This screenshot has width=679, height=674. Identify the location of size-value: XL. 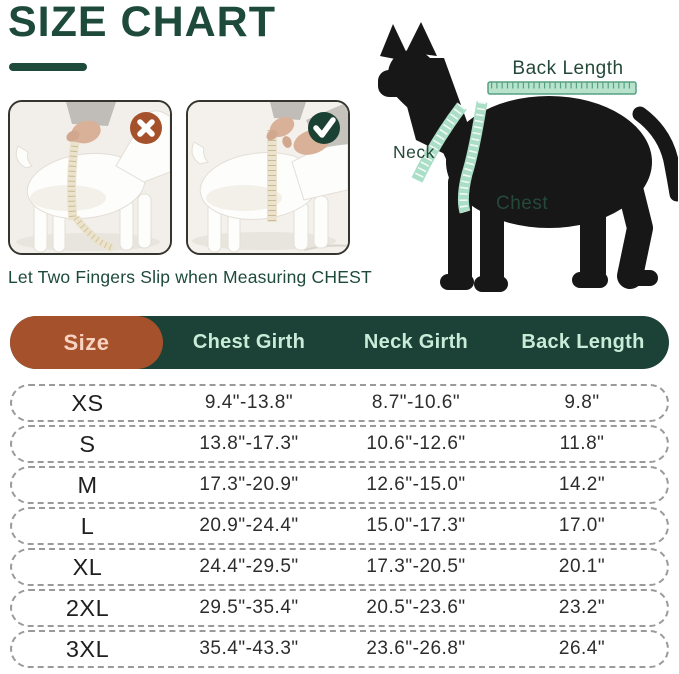
(87, 566).